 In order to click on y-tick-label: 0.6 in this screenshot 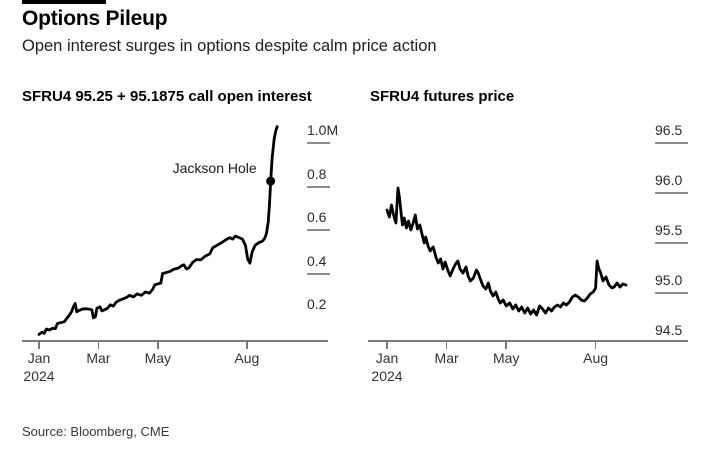, I will do `click(317, 217)`.